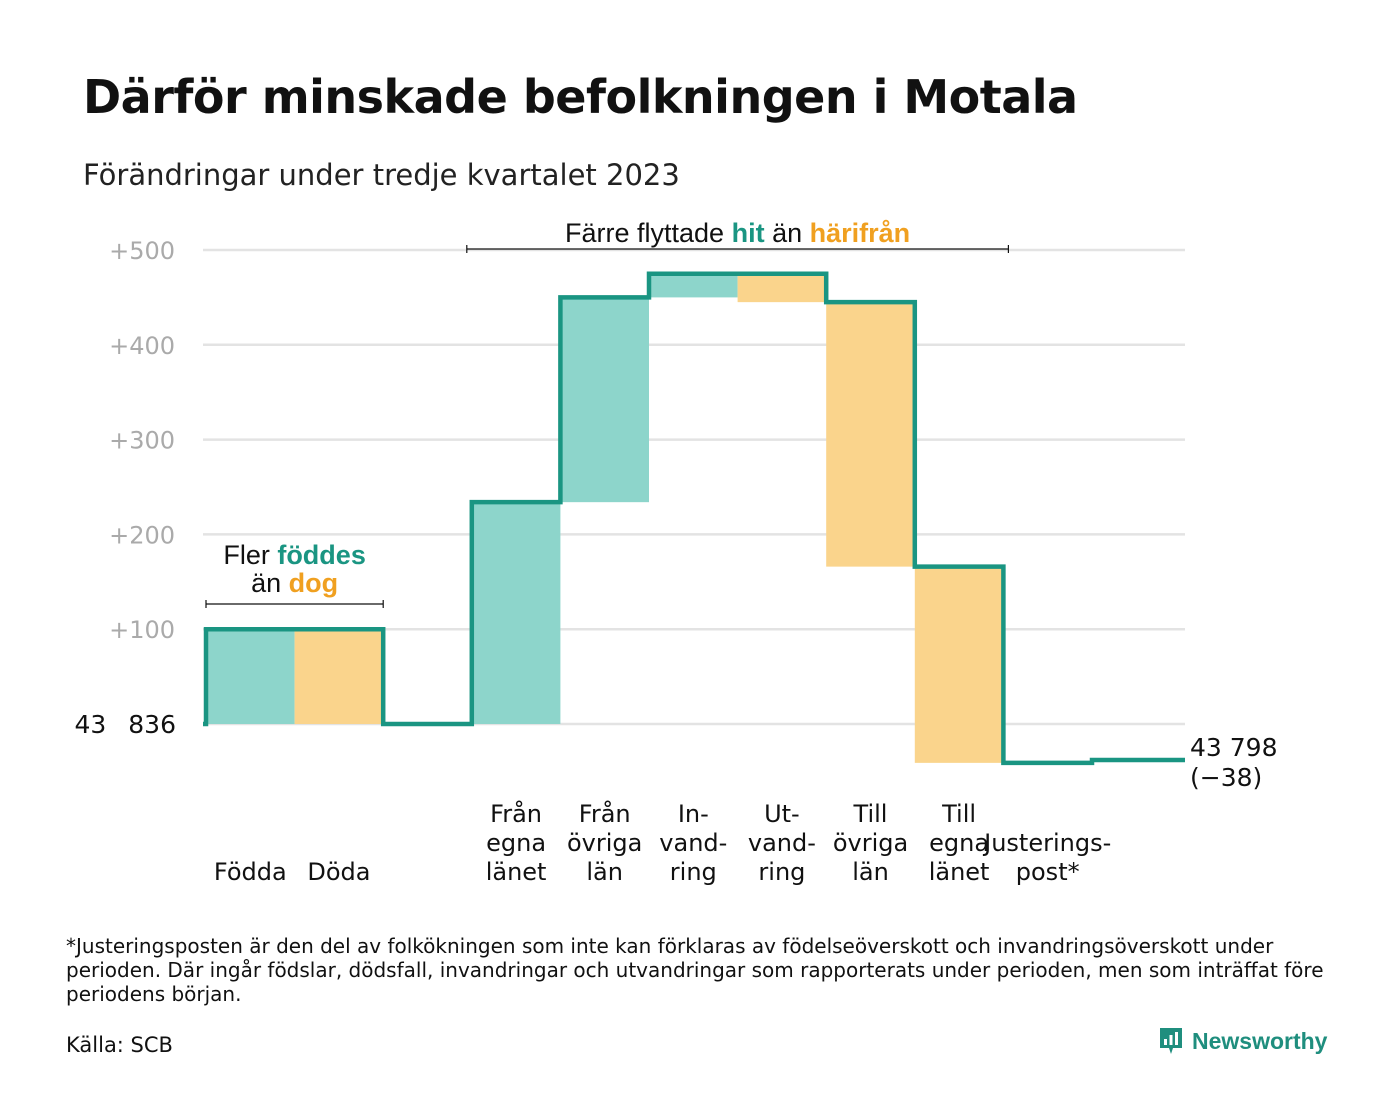 This screenshot has height=1120, width=1400. I want to click on category-label: In-, so click(693, 814).